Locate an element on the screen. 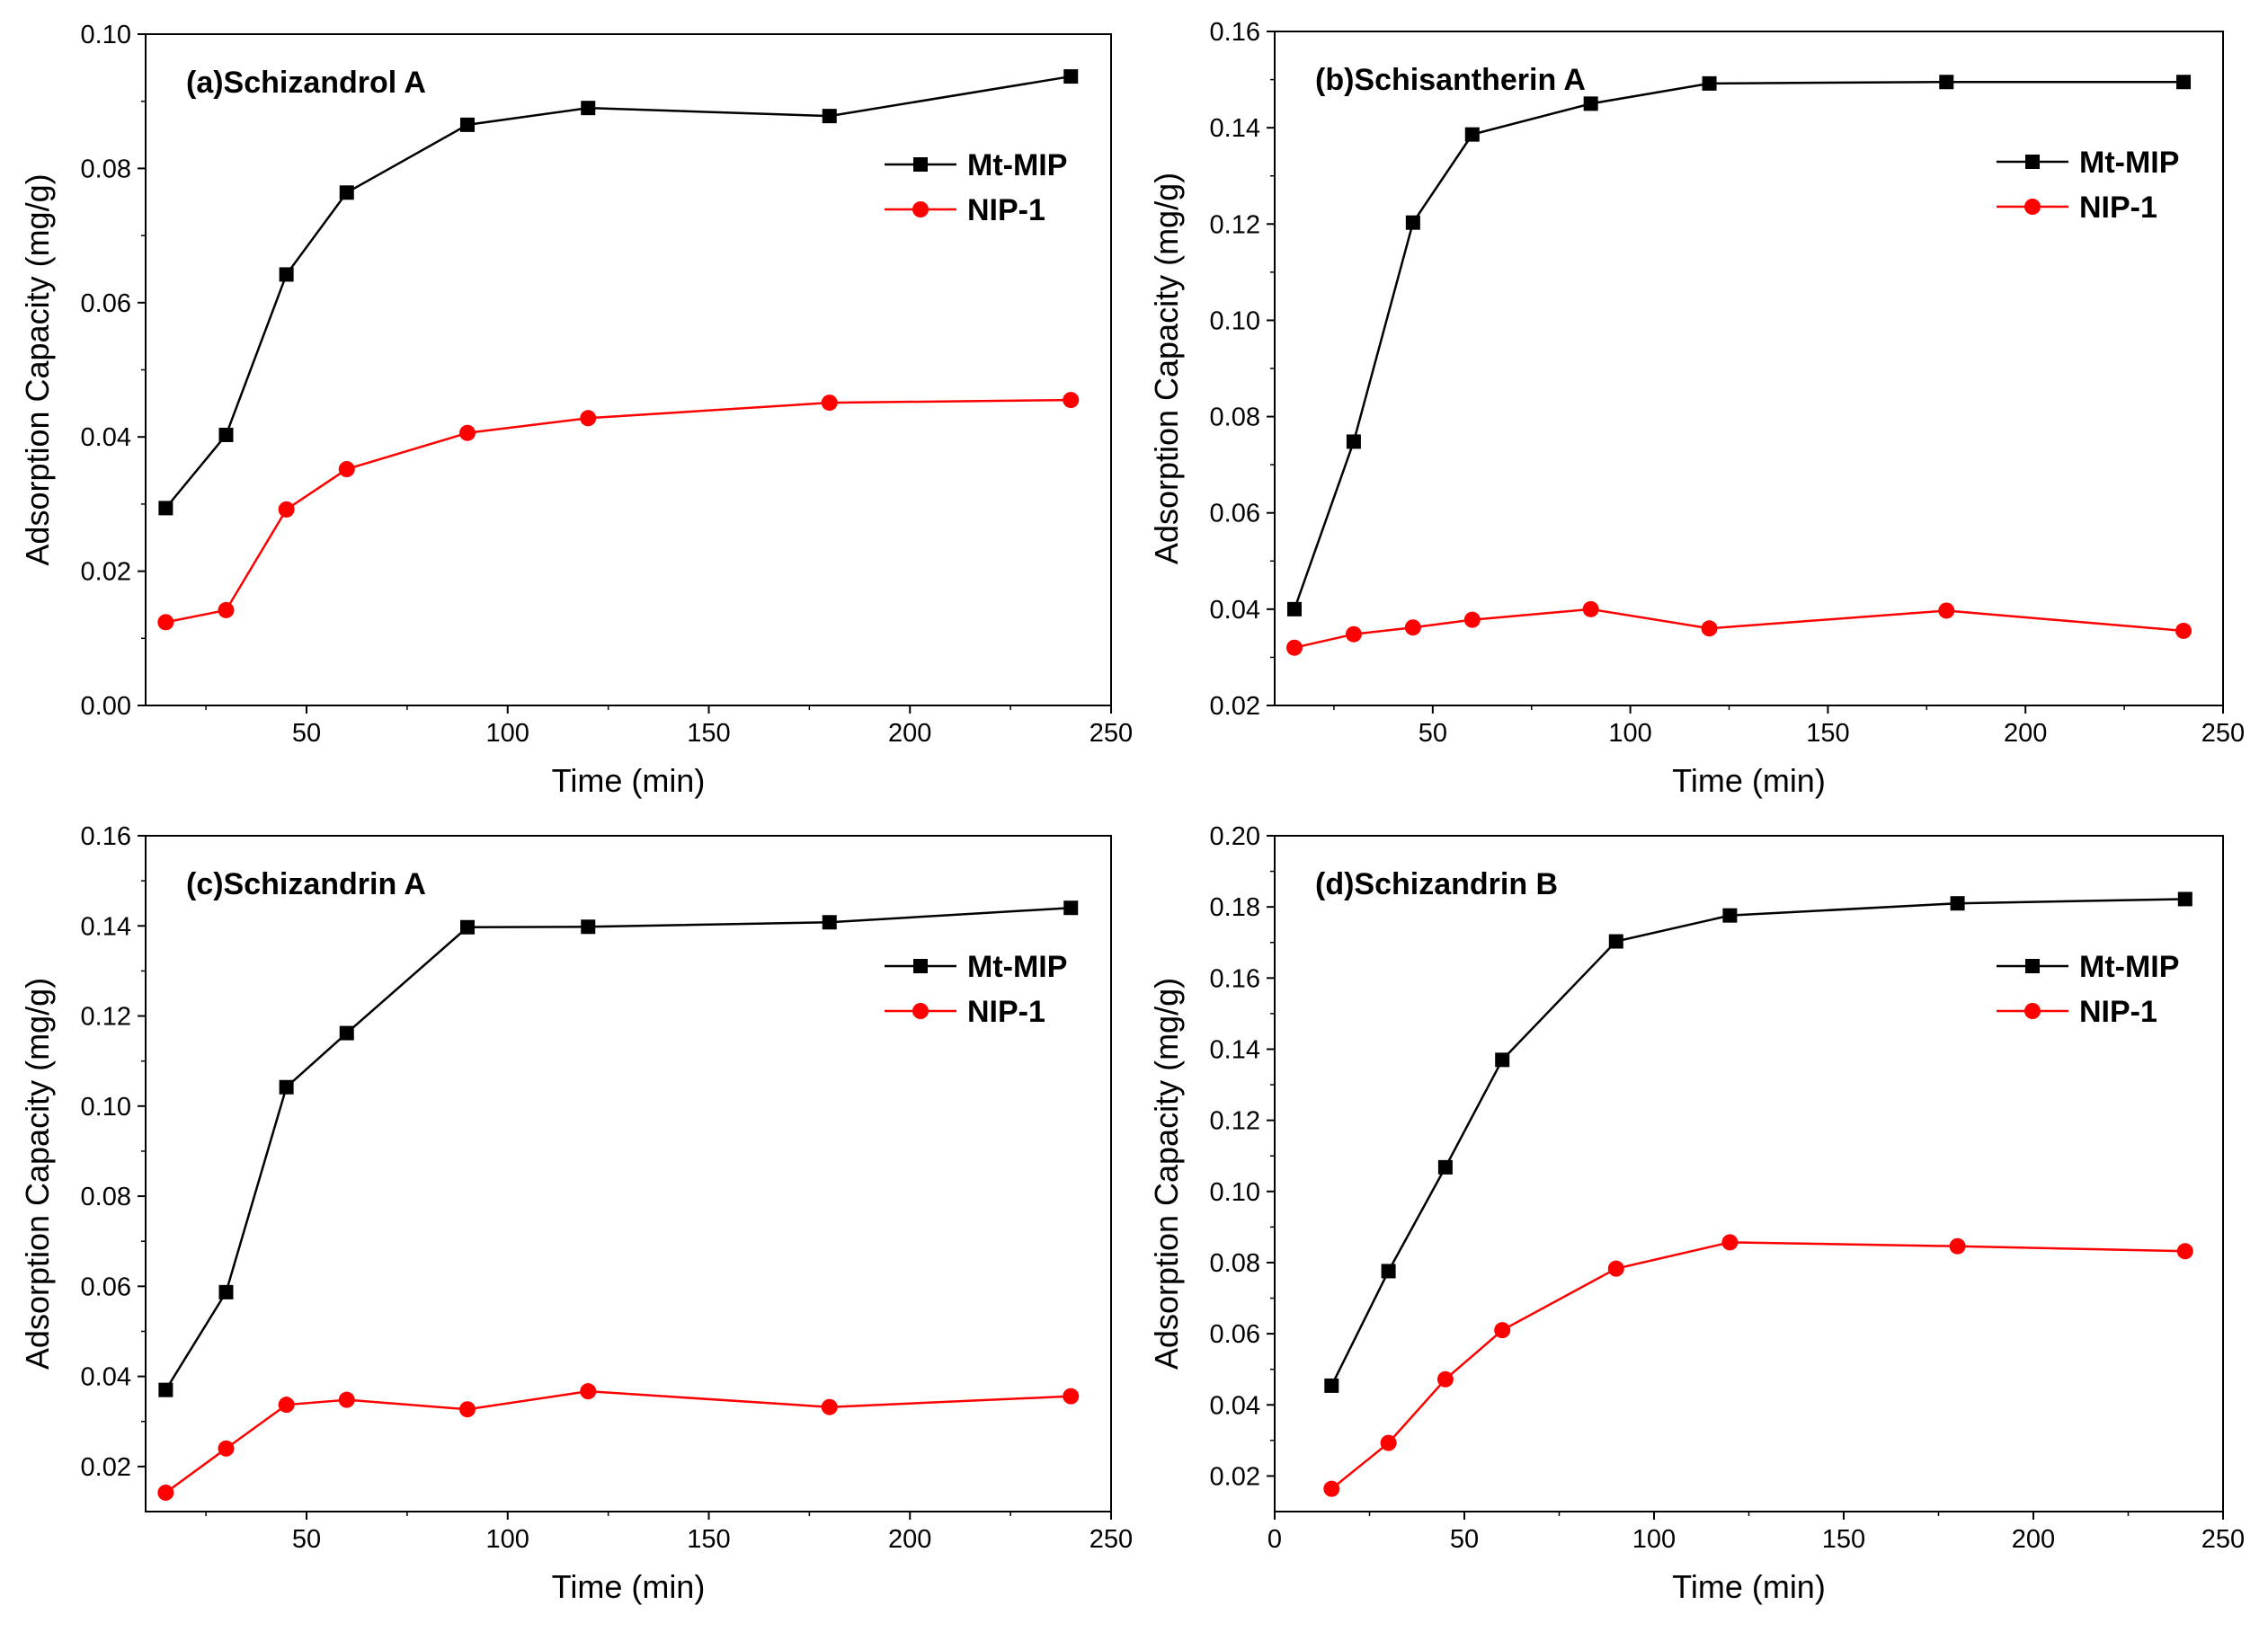 The image size is (2268, 1632). legend-label: Mt-MIP is located at coordinates (2129, 163).